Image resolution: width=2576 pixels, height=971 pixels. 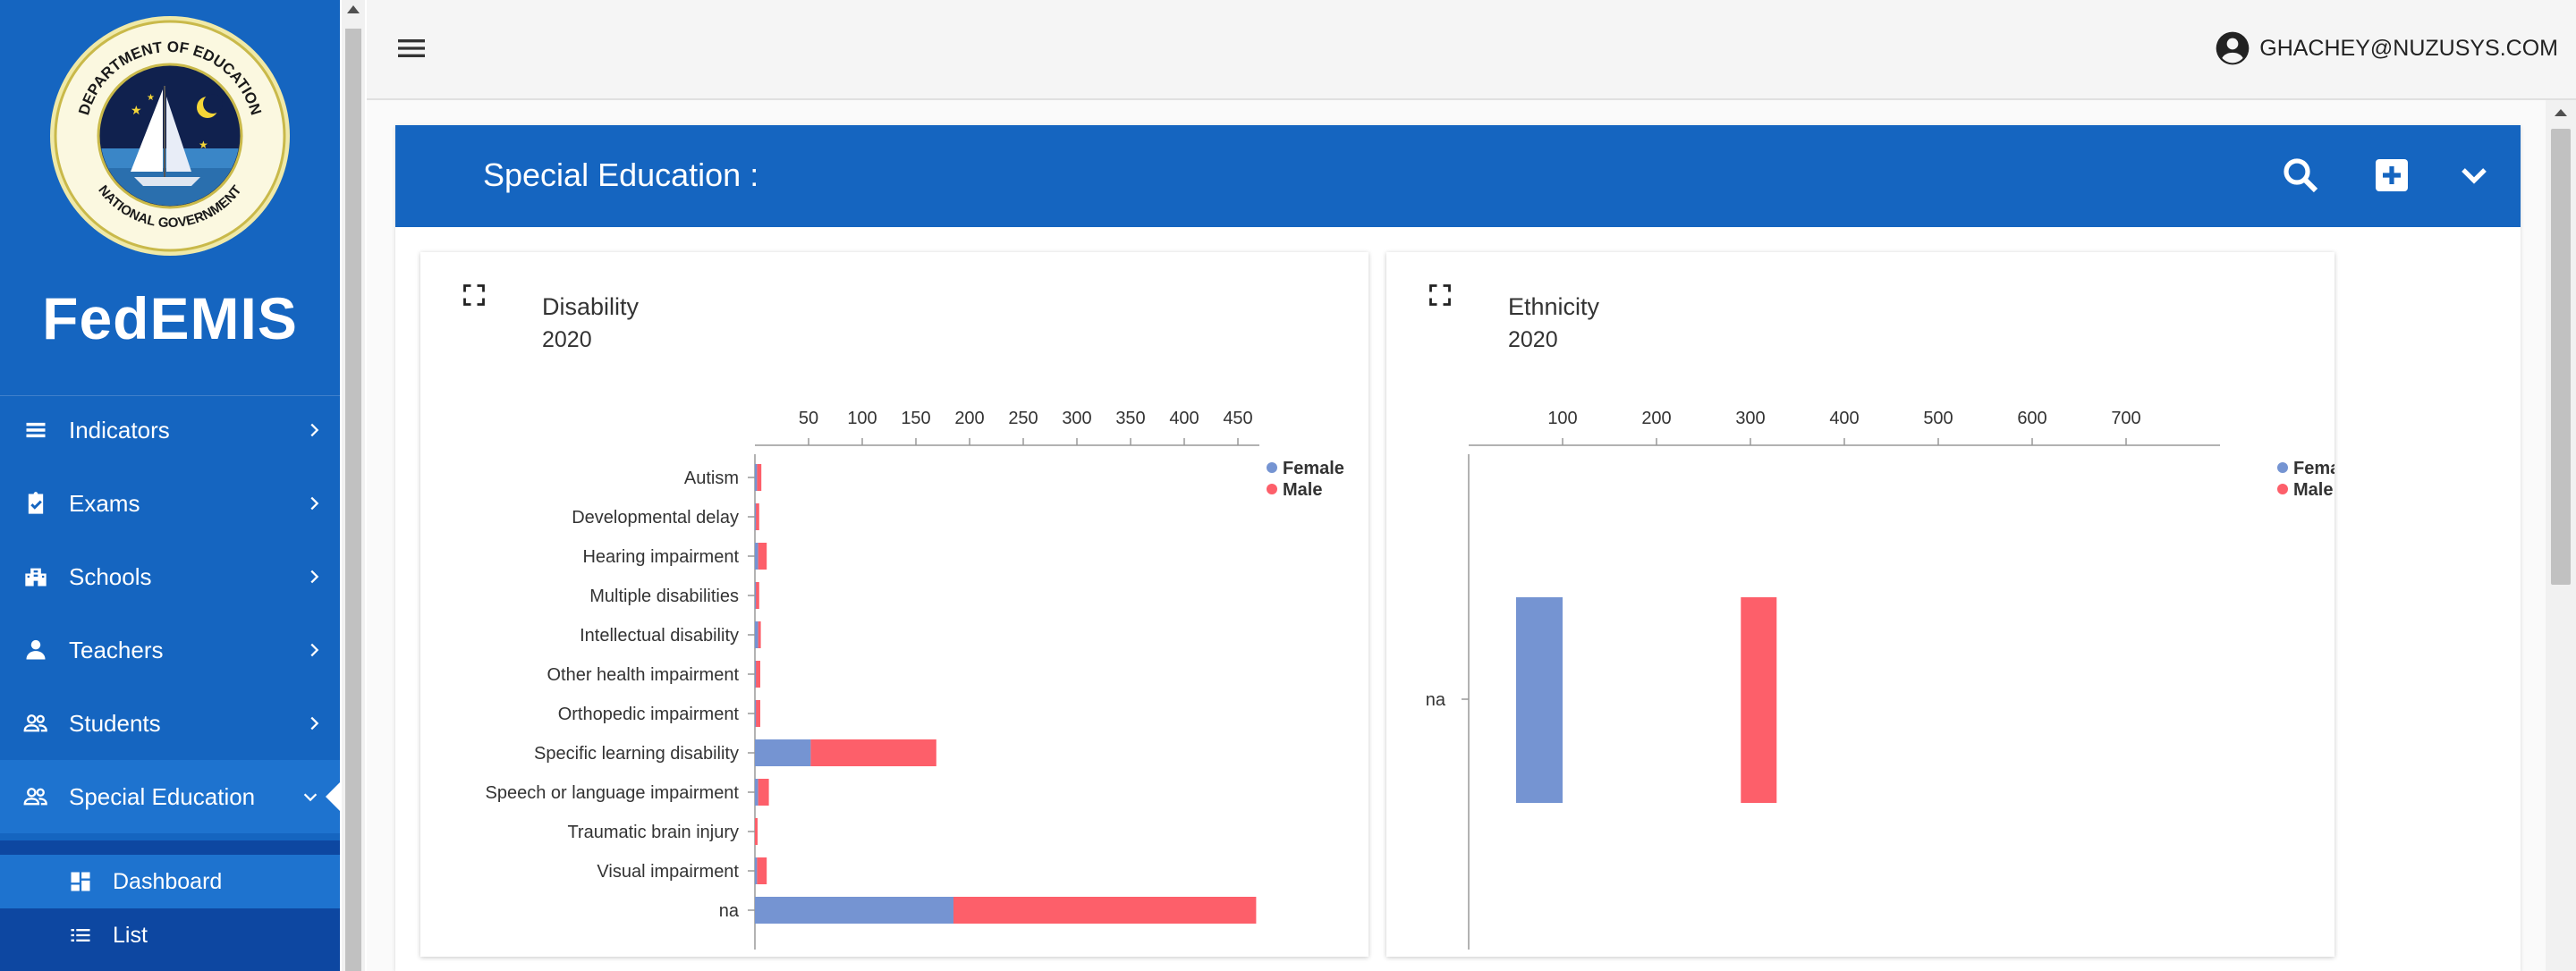 I want to click on x-tick-label: 50, so click(x=808, y=419).